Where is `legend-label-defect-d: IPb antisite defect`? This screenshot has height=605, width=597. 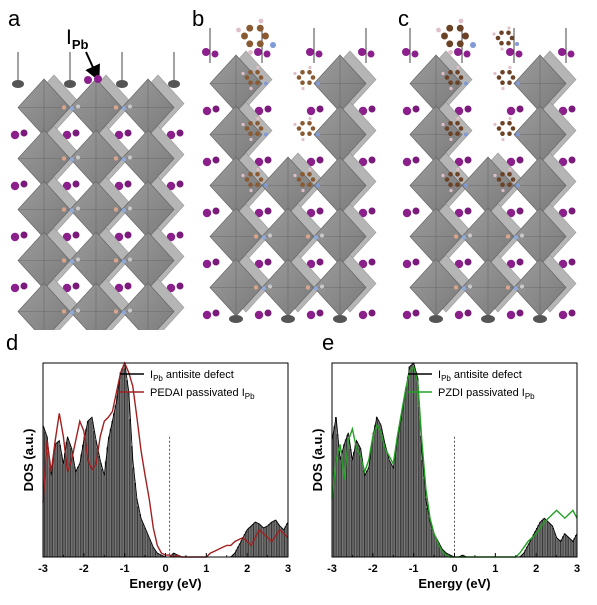
legend-label-defect-d: IPb antisite defect is located at coordinates (192, 376).